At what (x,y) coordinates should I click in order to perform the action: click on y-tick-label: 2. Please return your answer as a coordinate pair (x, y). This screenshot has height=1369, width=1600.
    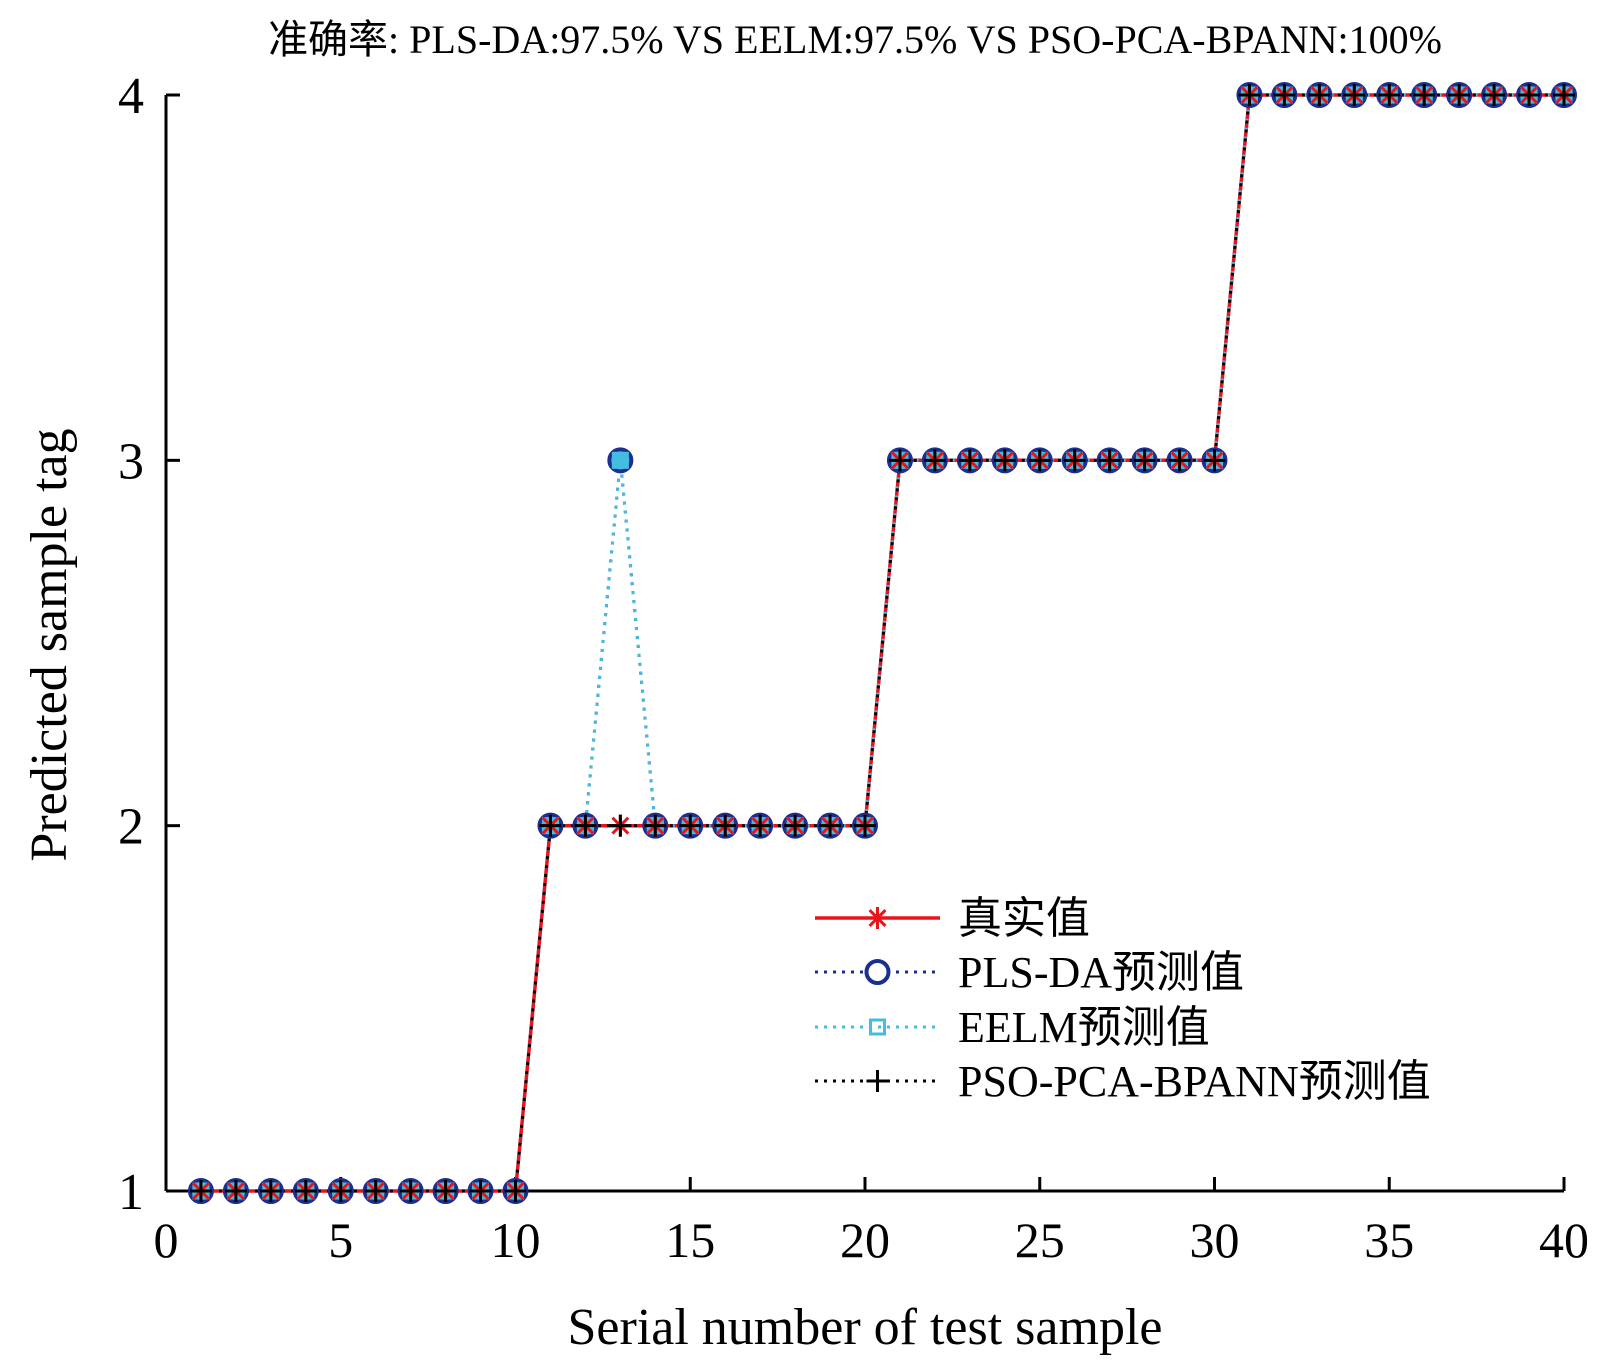
    Looking at the image, I should click on (131, 827).